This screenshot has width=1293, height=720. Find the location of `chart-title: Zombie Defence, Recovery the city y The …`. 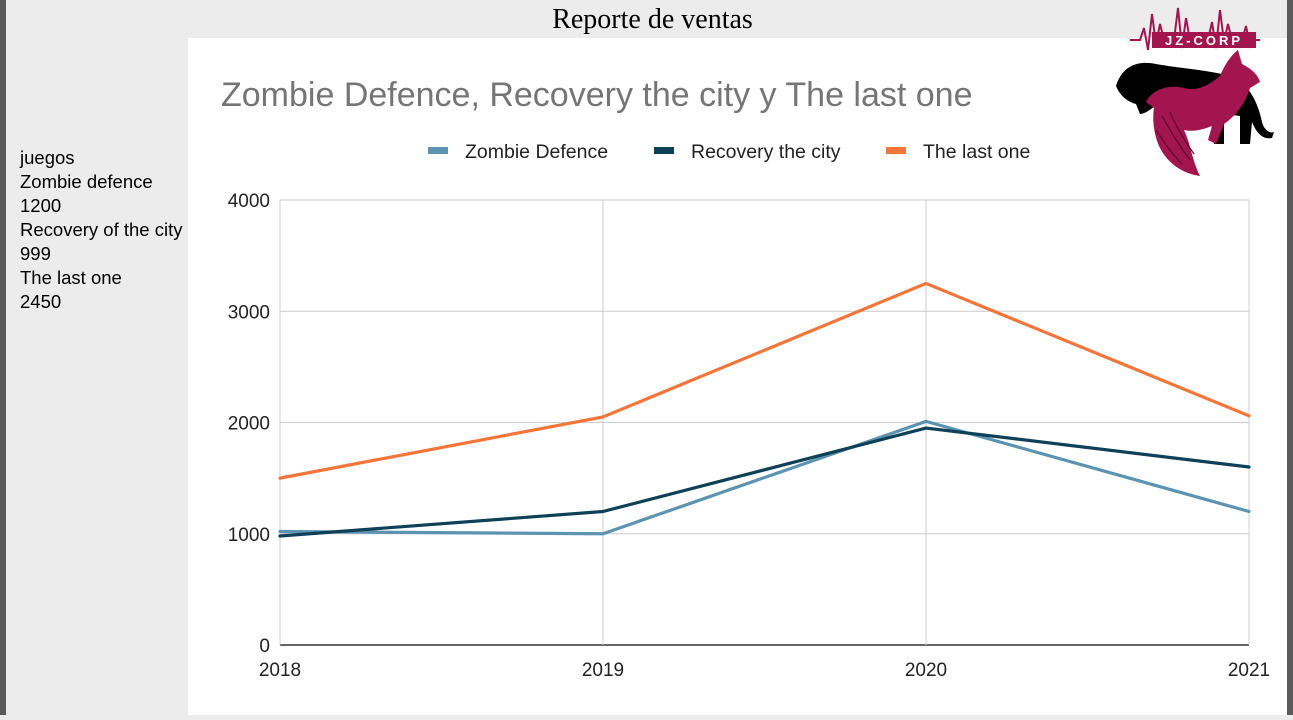

chart-title: Zombie Defence, Recovery the city y The … is located at coordinates (597, 95).